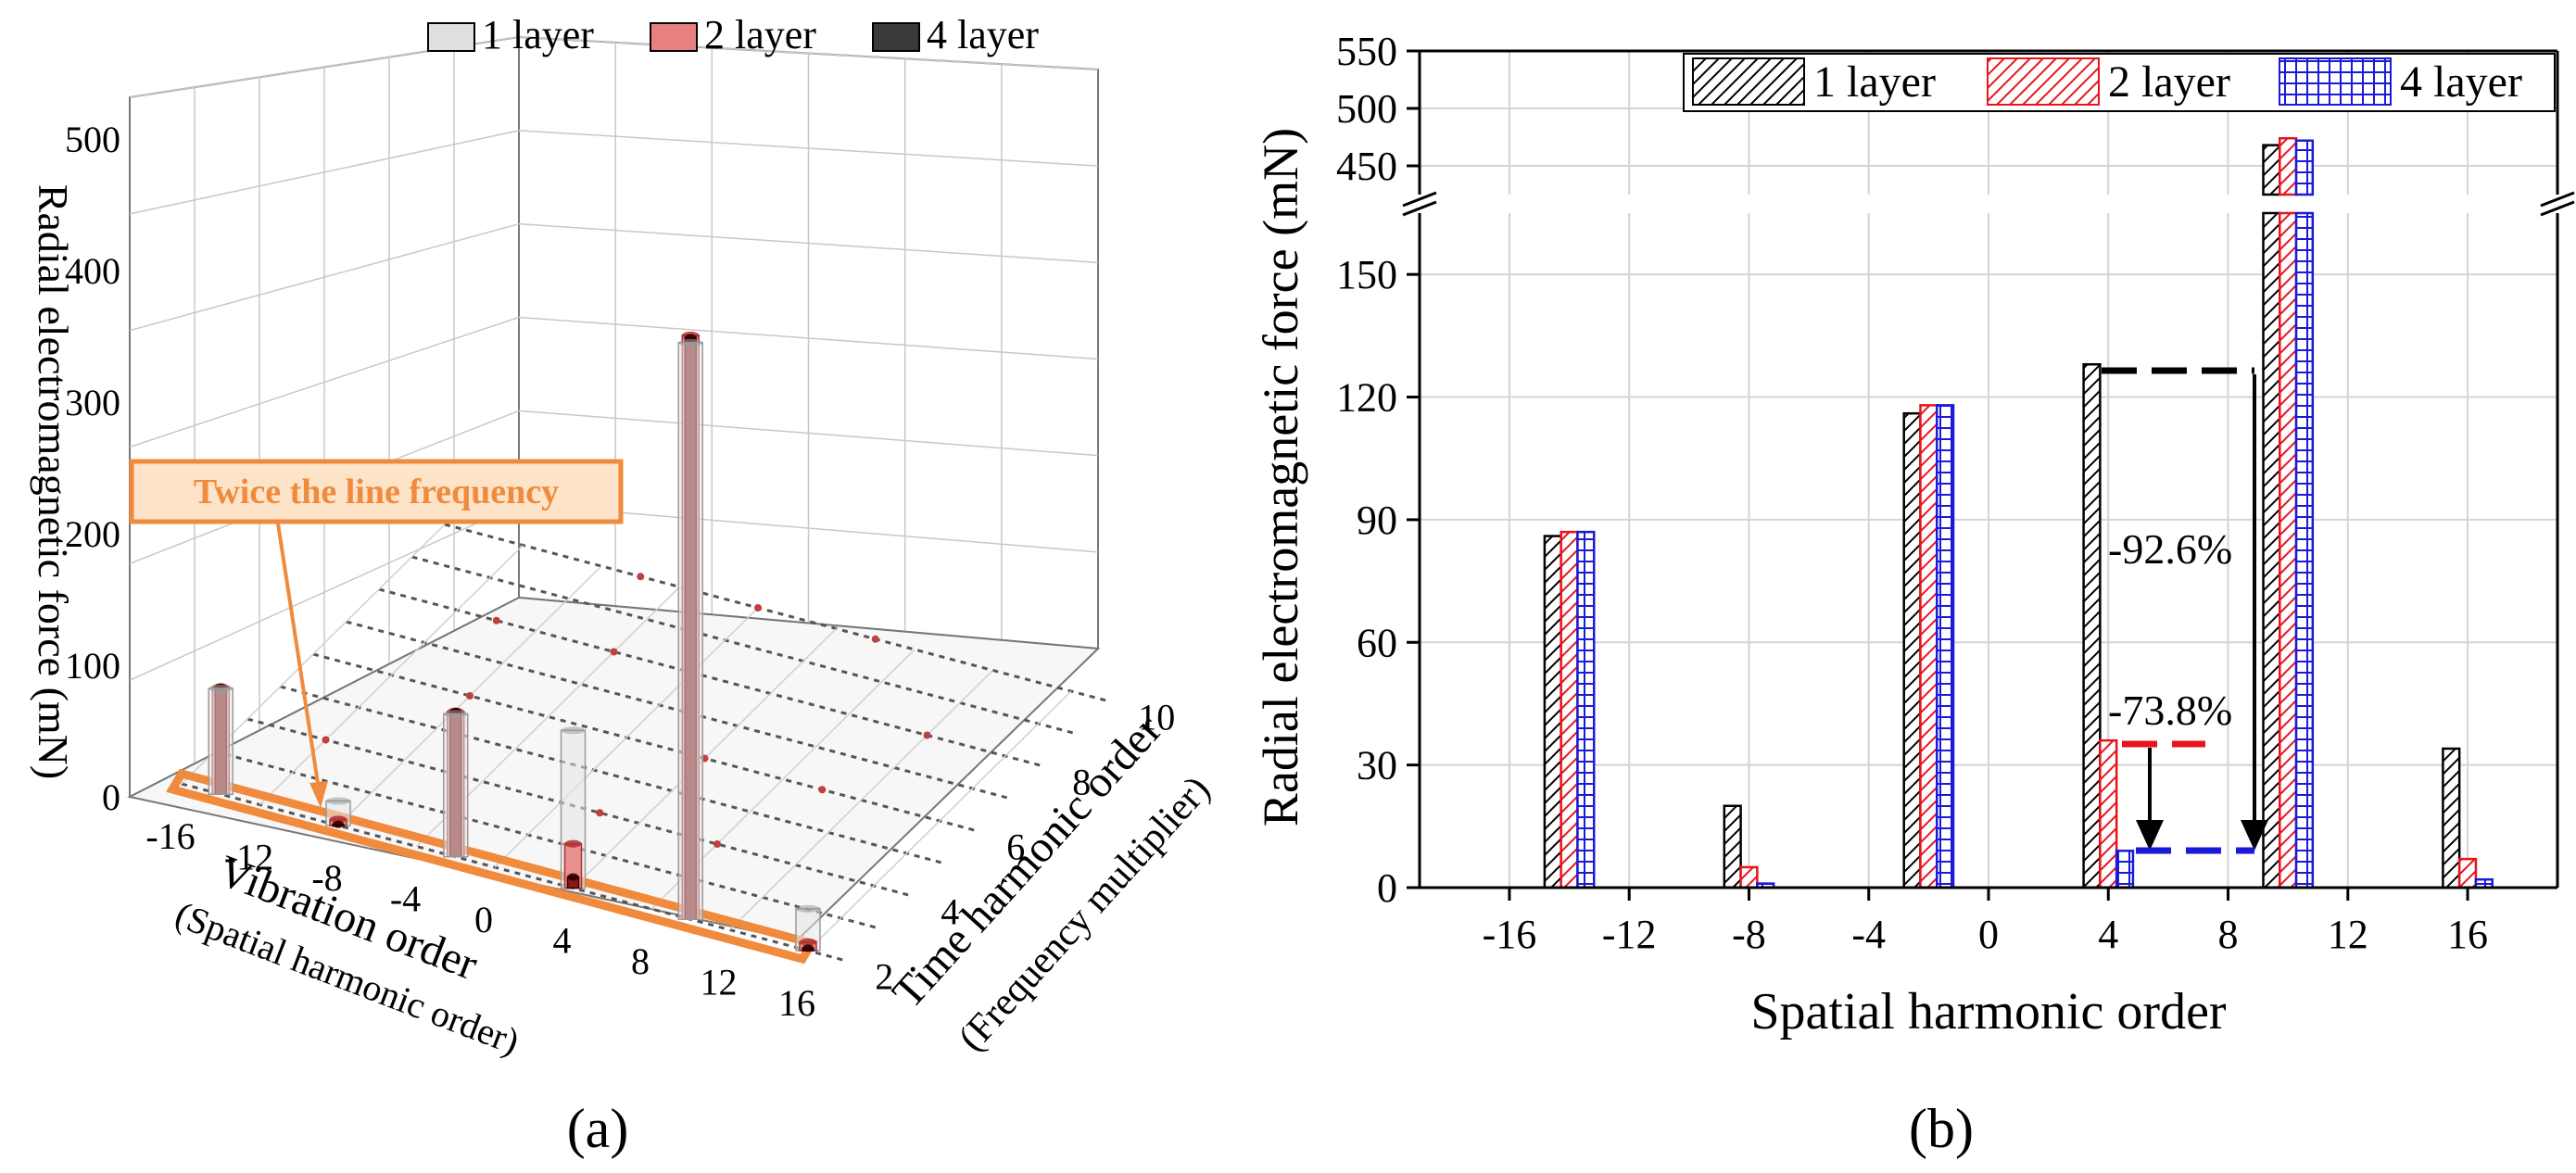 The image size is (2576, 1173). I want to click on legend-label-4-layer: 4 layer, so click(983, 34).